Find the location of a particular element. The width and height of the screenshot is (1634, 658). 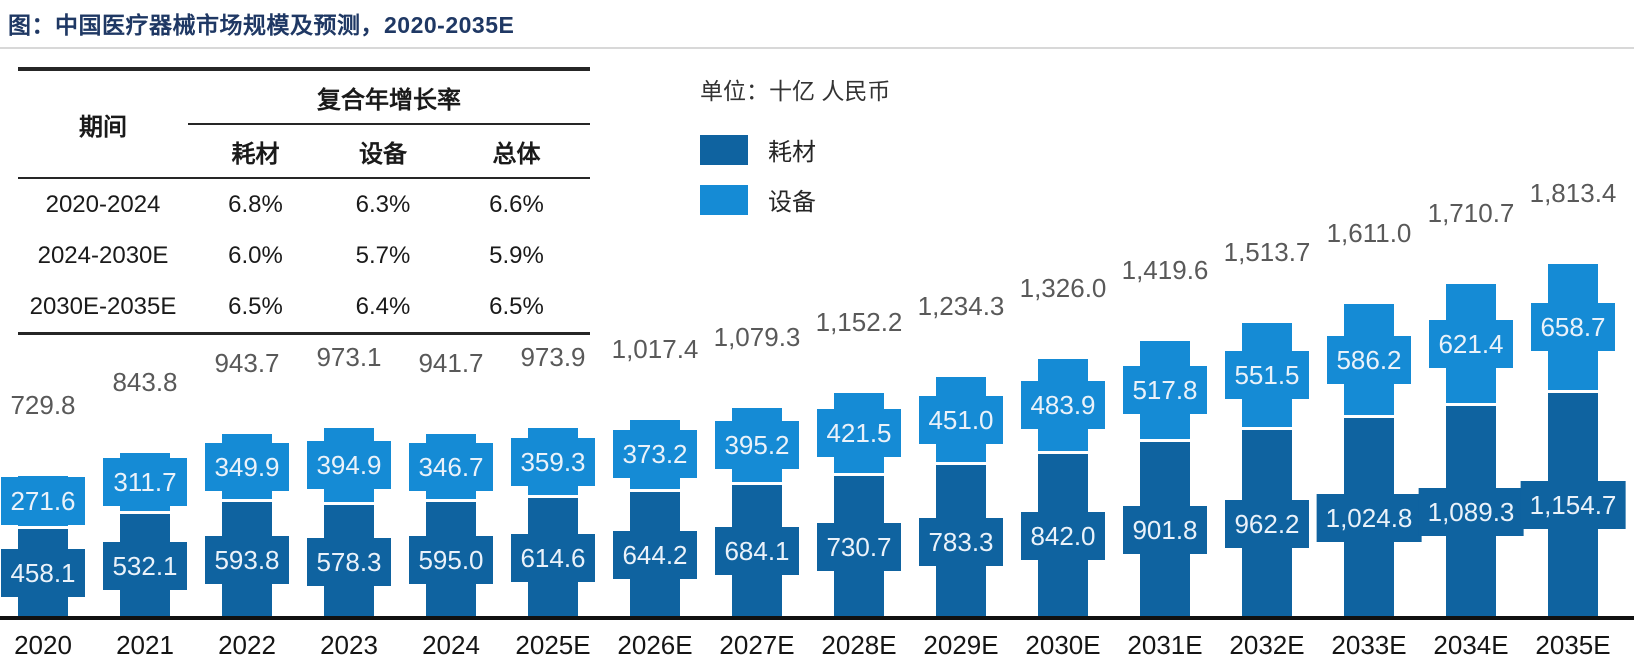

bar-total-label: 973.9 is located at coordinates (553, 357).